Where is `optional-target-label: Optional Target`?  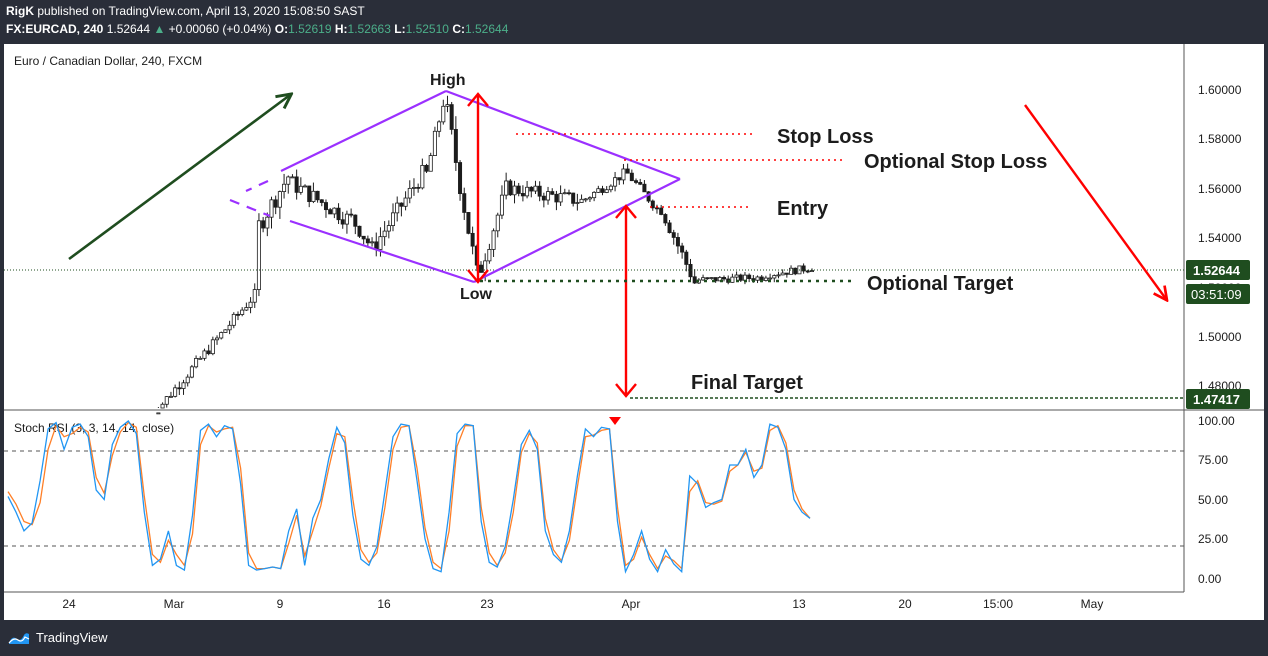 optional-target-label: Optional Target is located at coordinates (940, 284).